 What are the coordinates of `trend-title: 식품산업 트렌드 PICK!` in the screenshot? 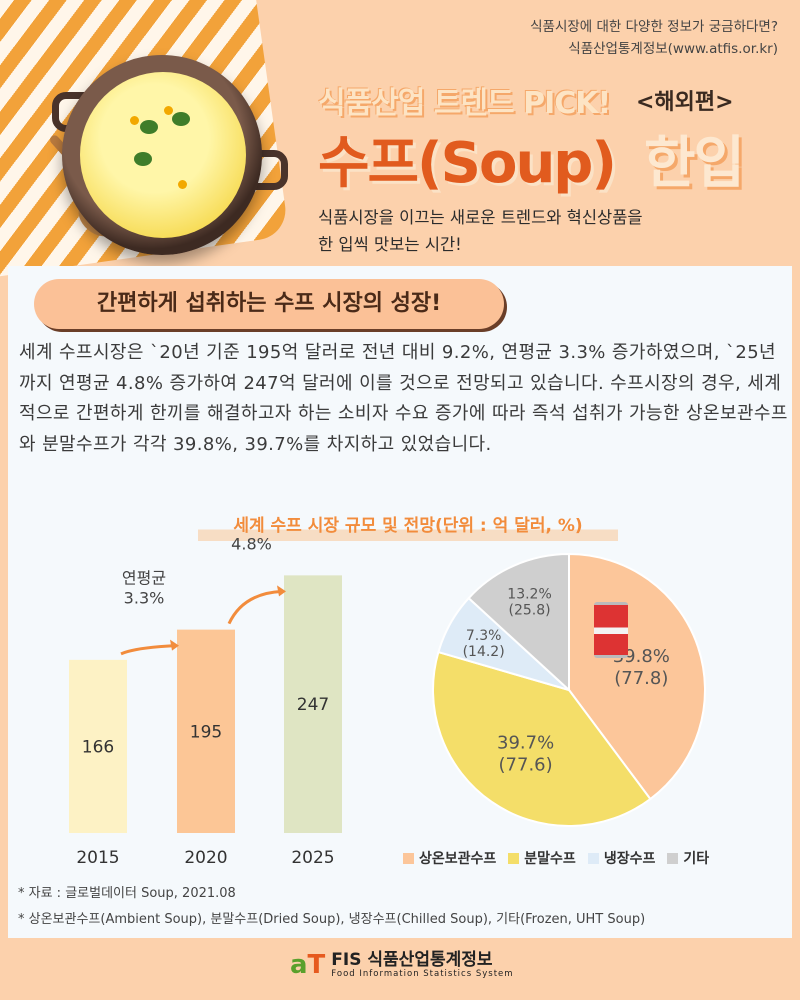 It's located at (464, 103).